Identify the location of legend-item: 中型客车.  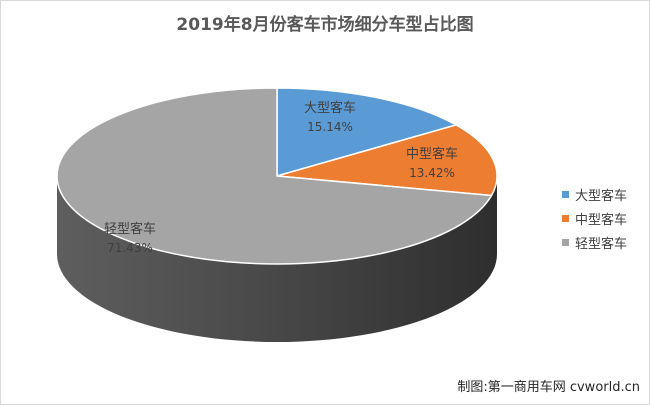
(594, 218).